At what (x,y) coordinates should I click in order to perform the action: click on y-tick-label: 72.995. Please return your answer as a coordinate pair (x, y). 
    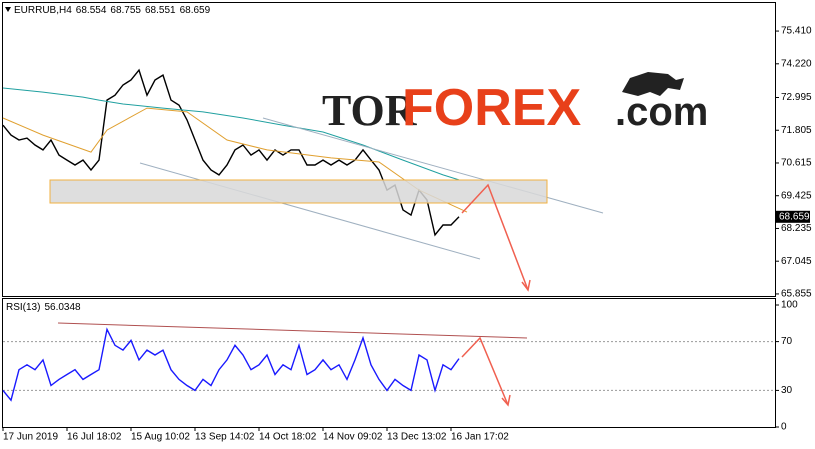
    Looking at the image, I should click on (796, 97).